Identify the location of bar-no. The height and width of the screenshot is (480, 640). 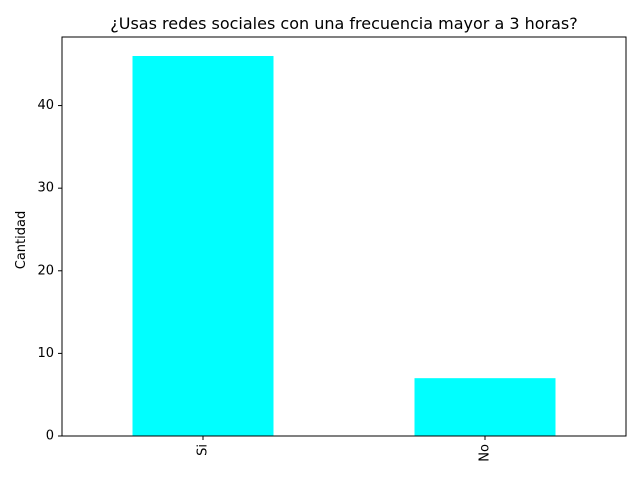
(485, 407).